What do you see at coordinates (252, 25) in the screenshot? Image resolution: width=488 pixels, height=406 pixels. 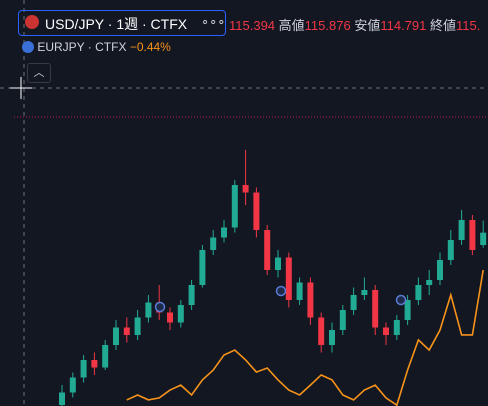 I see `price: 115.394` at bounding box center [252, 25].